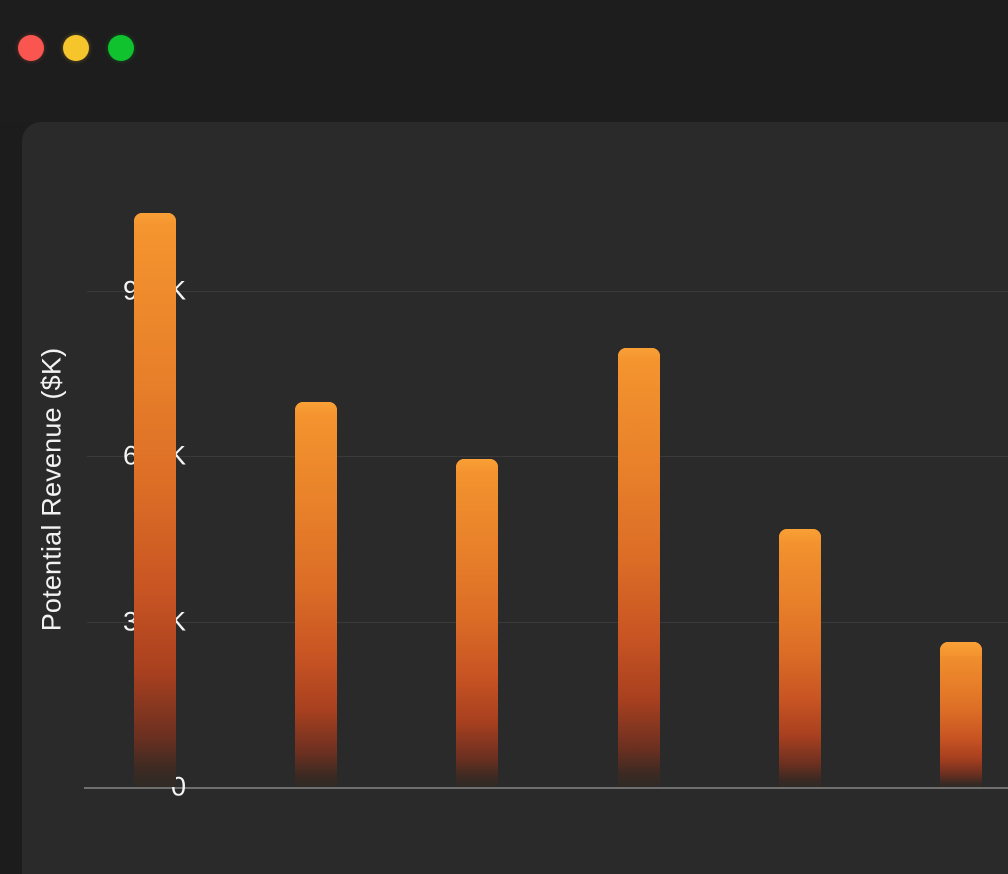 This screenshot has width=1008, height=874. What do you see at coordinates (504, 61) in the screenshot?
I see `title-bar` at bounding box center [504, 61].